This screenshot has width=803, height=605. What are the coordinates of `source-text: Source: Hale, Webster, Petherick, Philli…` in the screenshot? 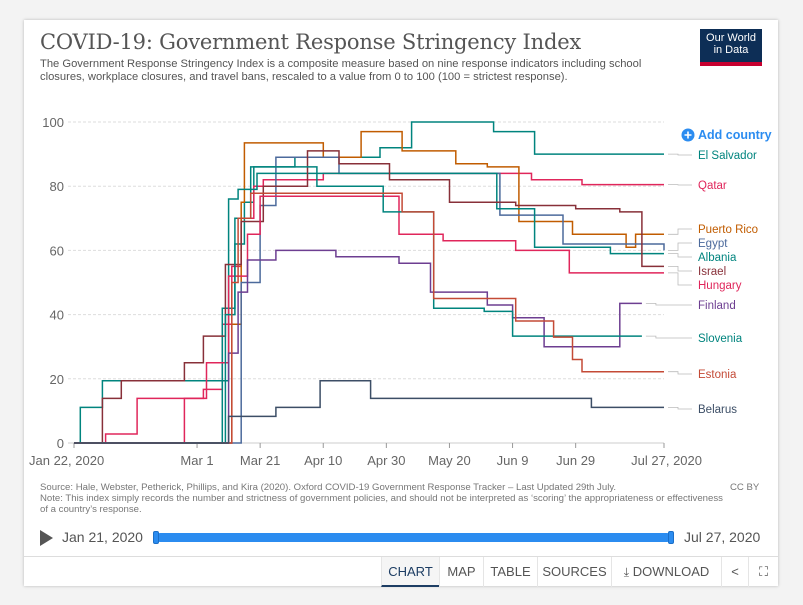 It's located at (328, 487).